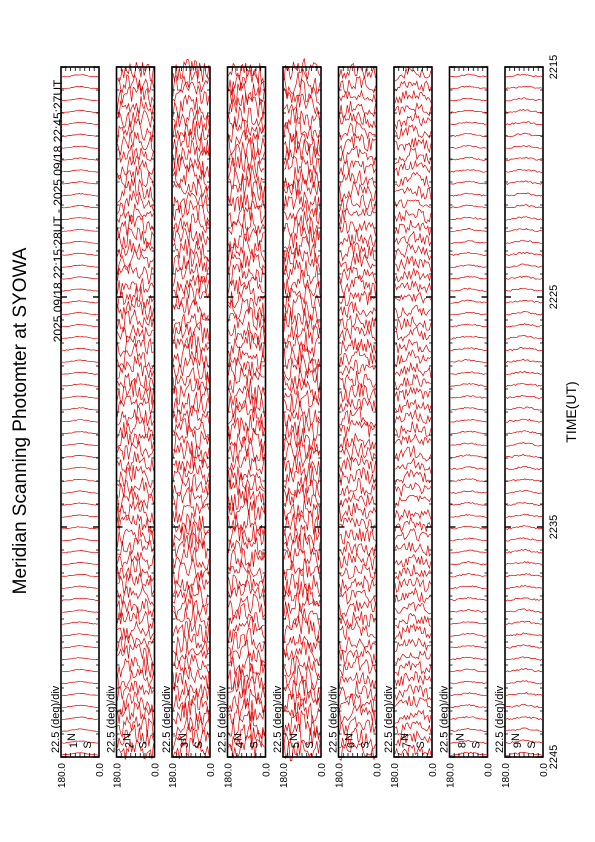 The image size is (595, 842). Describe the element at coordinates (461, 737) in the screenshot. I see `direction-letter-n: N` at that location.